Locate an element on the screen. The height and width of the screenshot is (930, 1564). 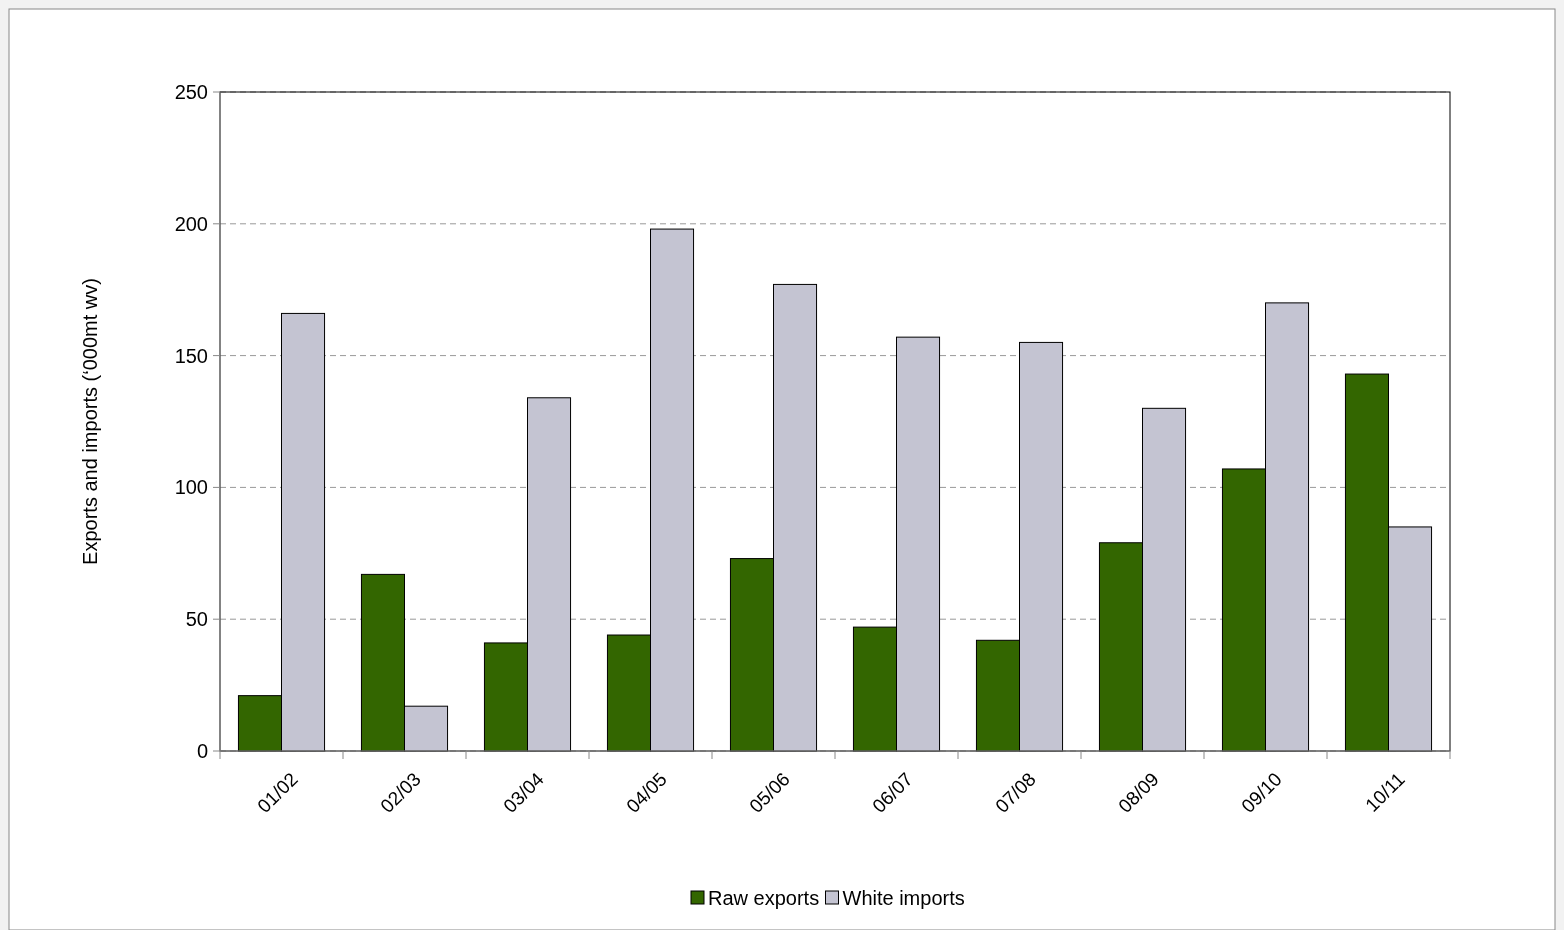
y-tick-label: 100 is located at coordinates (191, 487).